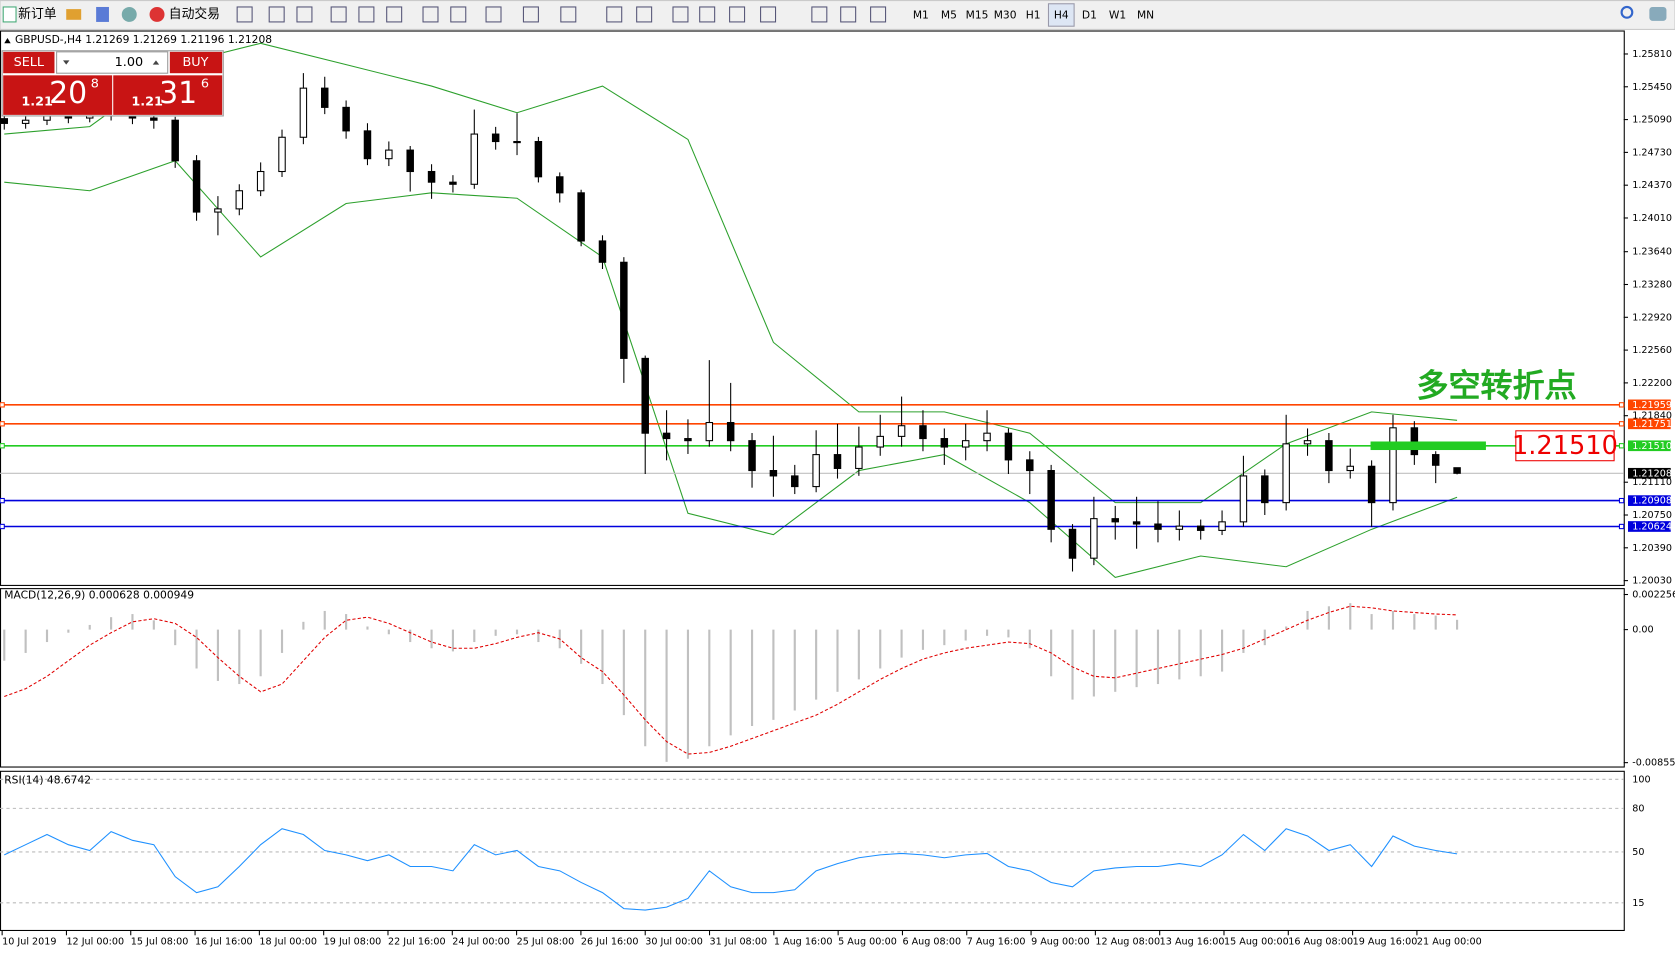 This screenshot has width=1675, height=958. Describe the element at coordinates (1652, 416) in the screenshot. I see `y-tick-label: 1.21840` at that location.